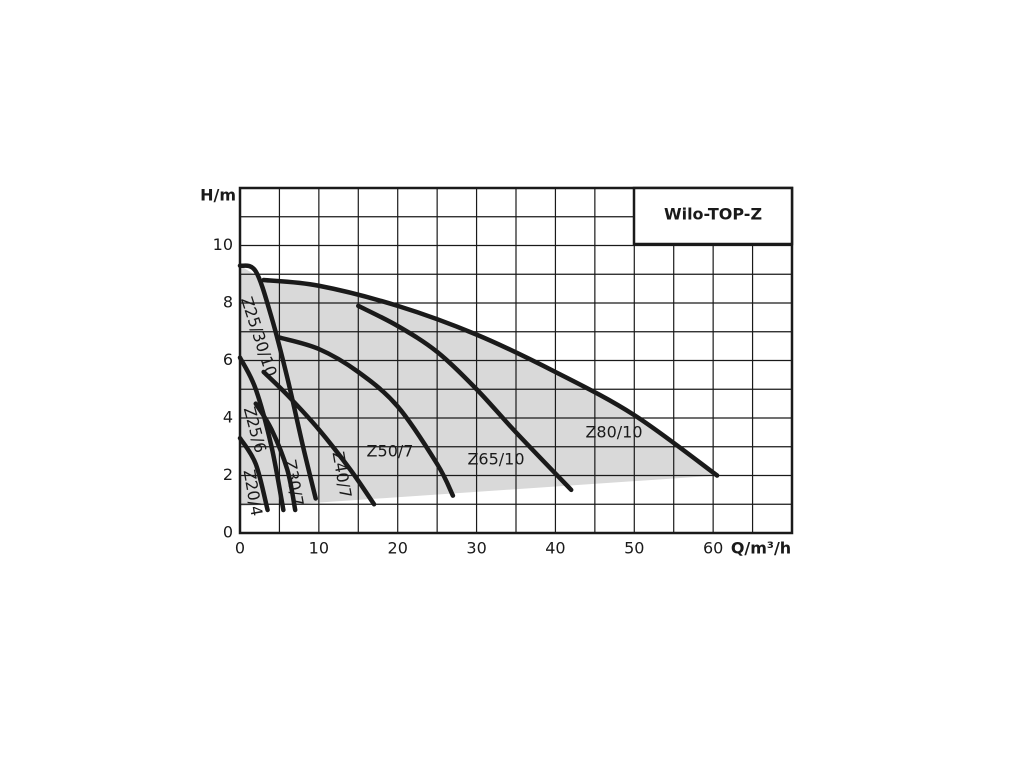 The width and height of the screenshot is (1024, 772). Describe the element at coordinates (228, 474) in the screenshot. I see `y-tick-label: 2` at that location.